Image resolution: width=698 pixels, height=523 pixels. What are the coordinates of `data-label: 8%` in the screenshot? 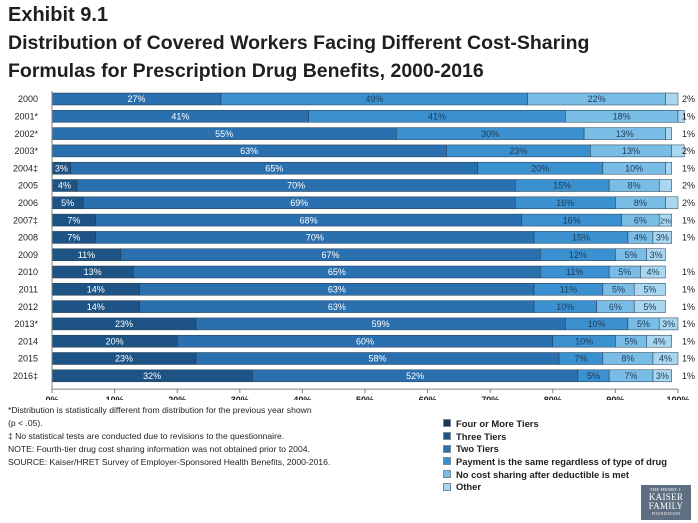 It's located at (627, 359).